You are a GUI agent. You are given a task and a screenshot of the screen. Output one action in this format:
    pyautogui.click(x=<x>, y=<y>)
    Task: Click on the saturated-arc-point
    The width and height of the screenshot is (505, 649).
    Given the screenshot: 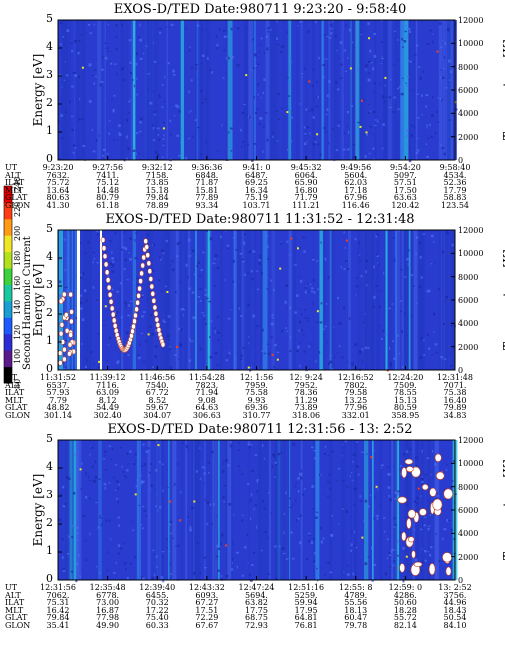 What is the action you would take?
    pyautogui.click(x=157, y=319)
    